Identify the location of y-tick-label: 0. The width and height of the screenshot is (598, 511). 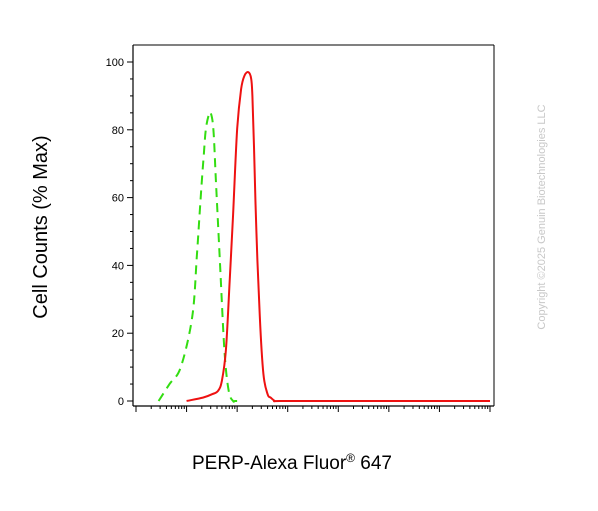
(121, 402).